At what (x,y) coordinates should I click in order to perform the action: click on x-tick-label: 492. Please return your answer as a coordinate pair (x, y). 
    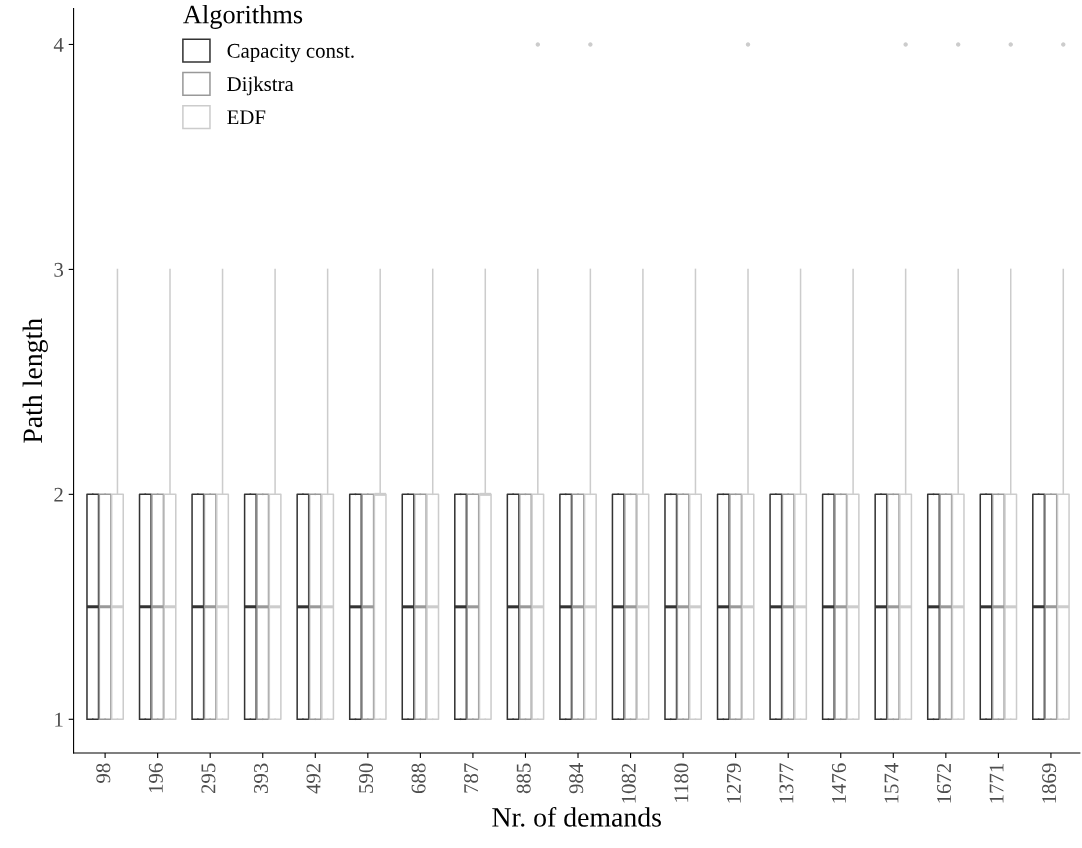
    Looking at the image, I should click on (313, 778).